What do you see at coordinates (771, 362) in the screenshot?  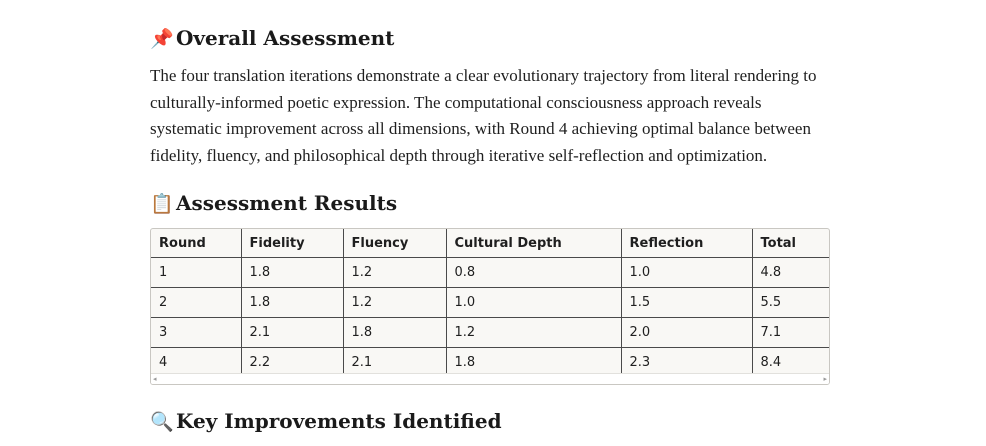 I see `cell-total: 8.4` at bounding box center [771, 362].